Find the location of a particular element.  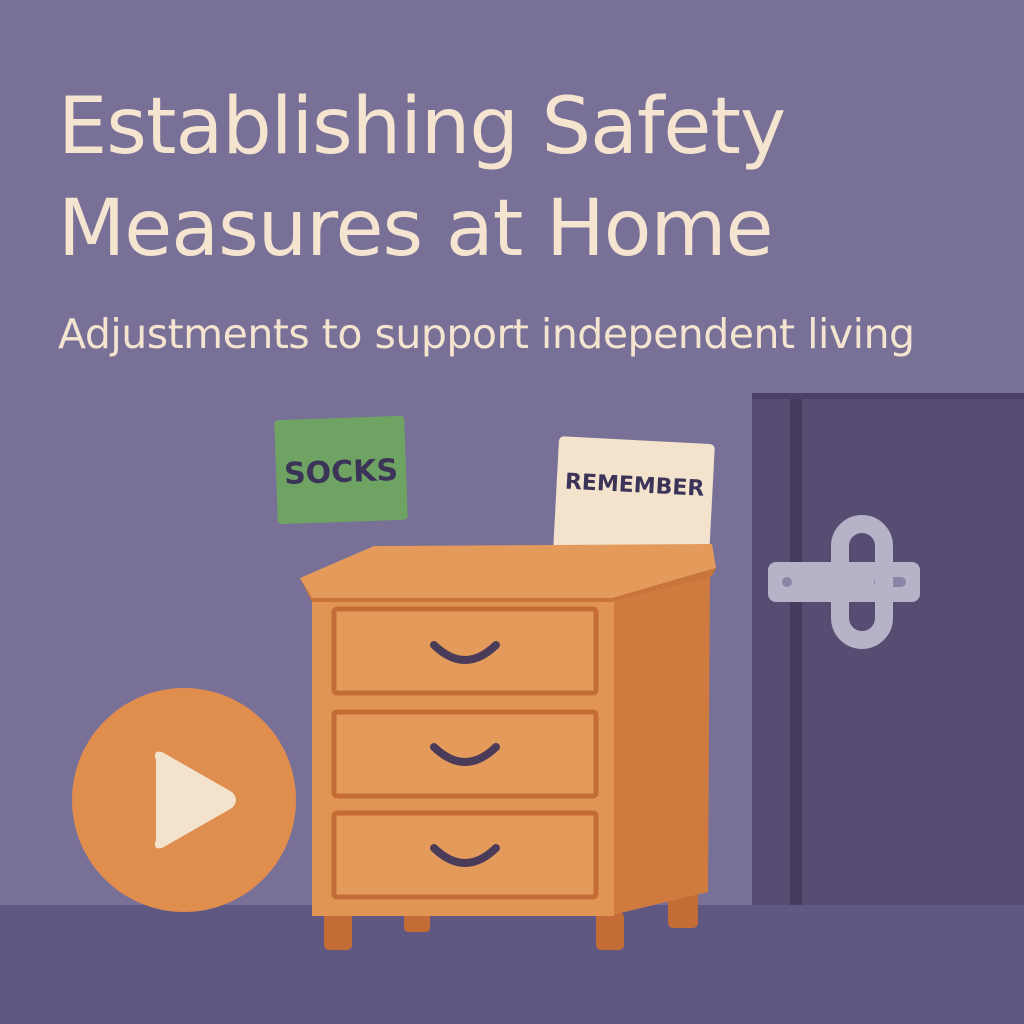

remember-card: REMEMBER is located at coordinates (634, 497).